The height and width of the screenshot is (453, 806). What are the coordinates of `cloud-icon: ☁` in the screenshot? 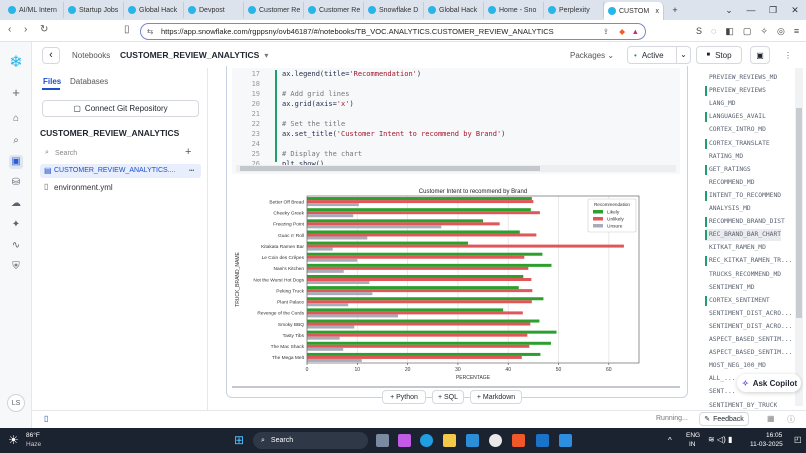 It's located at (16, 203).